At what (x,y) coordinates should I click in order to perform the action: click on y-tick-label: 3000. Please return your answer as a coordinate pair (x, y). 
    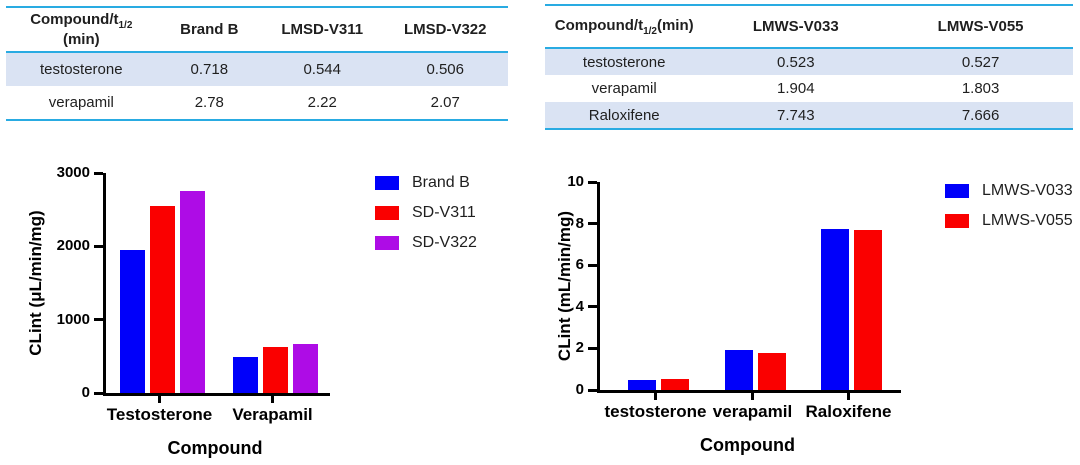
    Looking at the image, I should click on (73, 172).